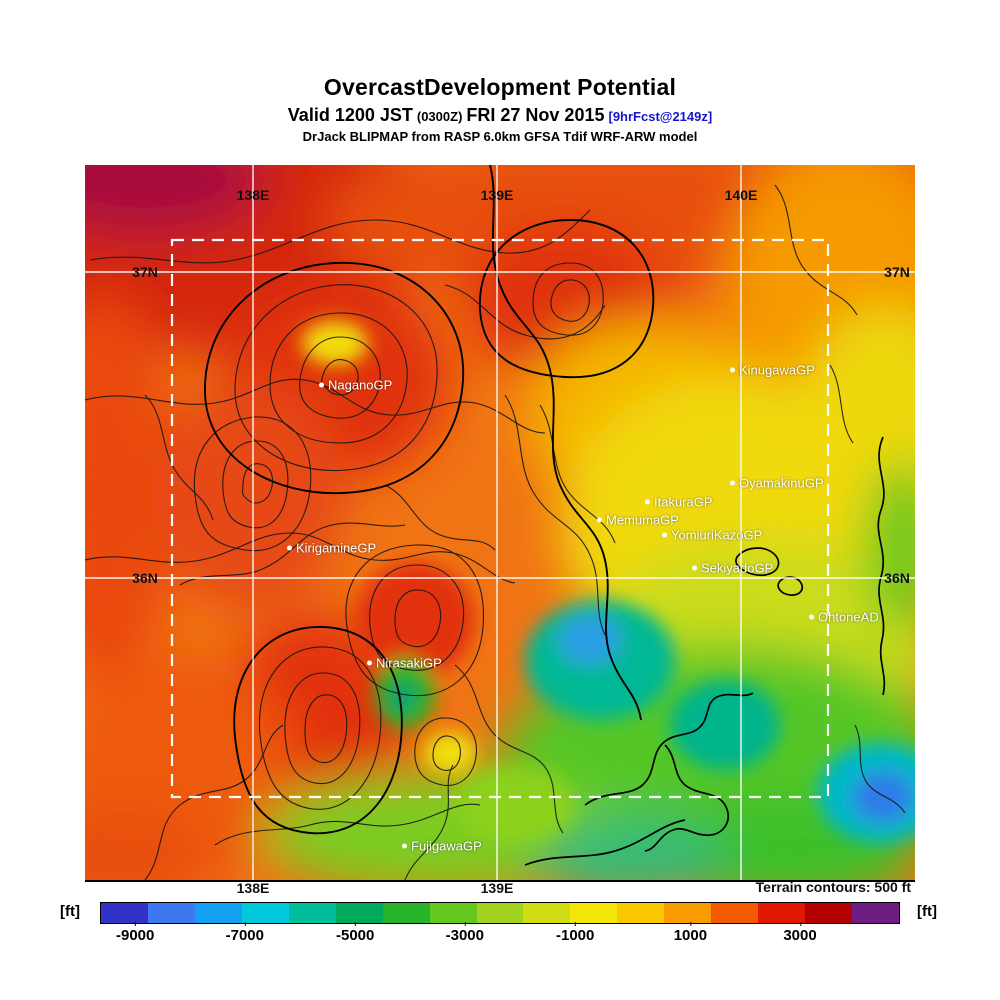 This screenshot has width=1000, height=1000. I want to click on valid-date: FRI 27 Nov 2015, so click(535, 115).